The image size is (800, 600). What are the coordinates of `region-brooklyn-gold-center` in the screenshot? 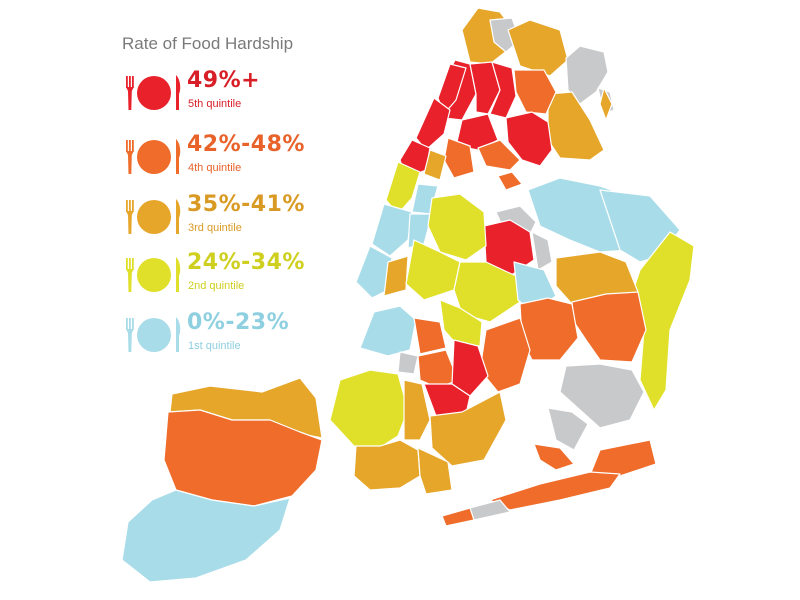 It's located at (417, 410).